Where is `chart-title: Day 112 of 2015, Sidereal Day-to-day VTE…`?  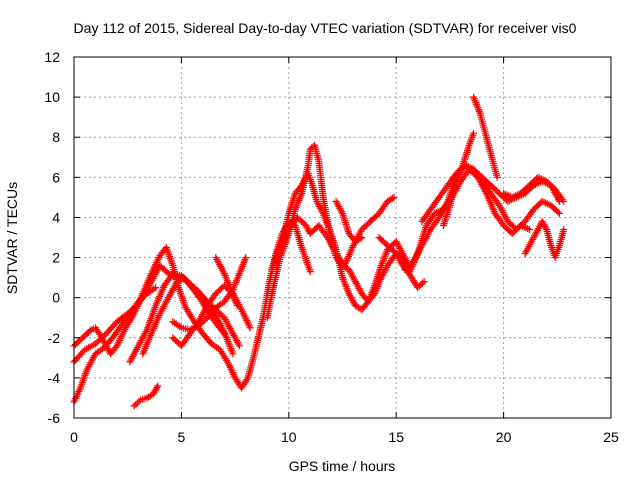 chart-title: Day 112 of 2015, Sidereal Day-to-day VTE… is located at coordinates (325, 28).